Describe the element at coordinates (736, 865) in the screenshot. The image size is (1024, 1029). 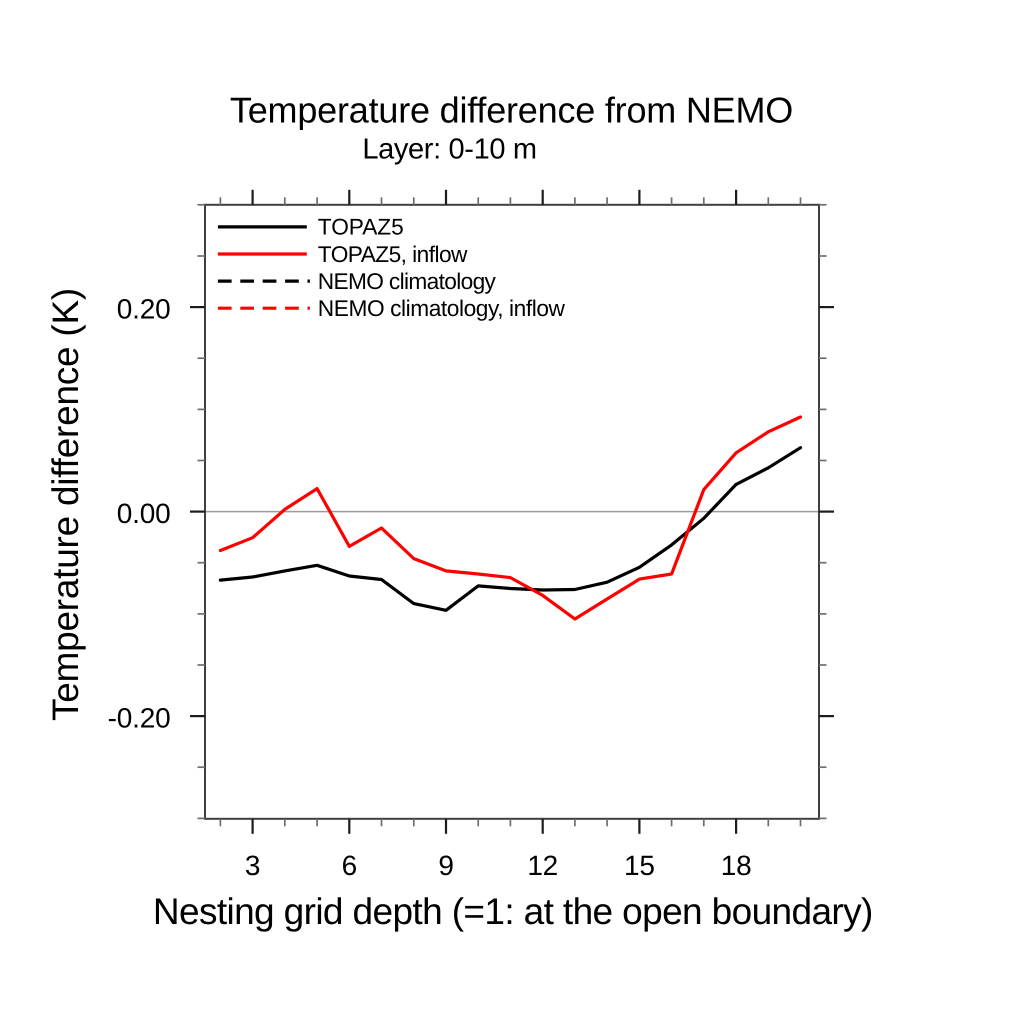
I see `svg-text: 18` at that location.